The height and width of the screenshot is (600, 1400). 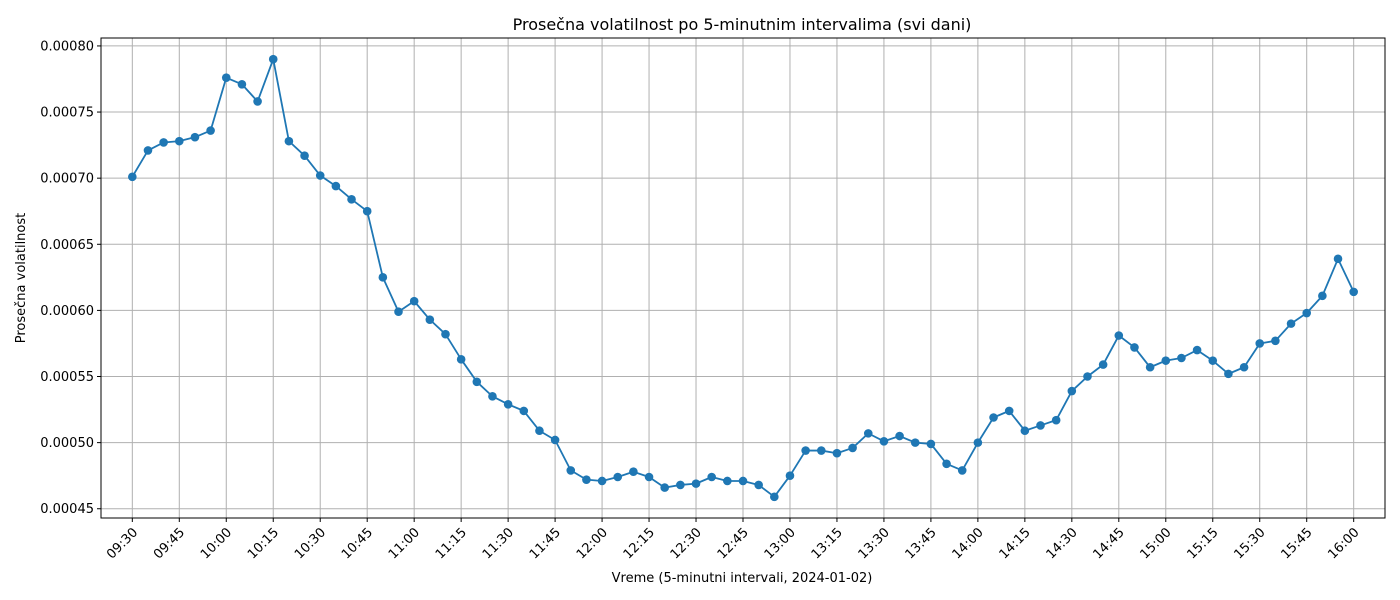 I want to click on y-tick-label: 0.00080, so click(x=67, y=46).